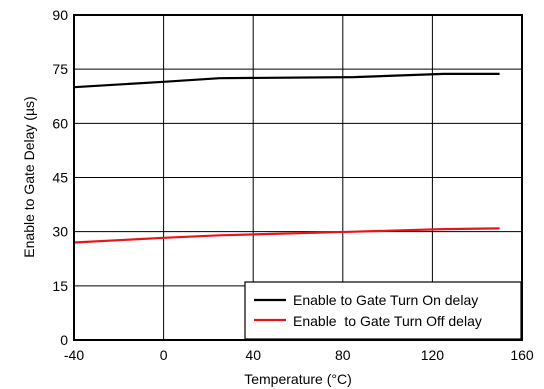 The width and height of the screenshot is (544, 389). I want to click on x-tick-label: 80, so click(343, 355).